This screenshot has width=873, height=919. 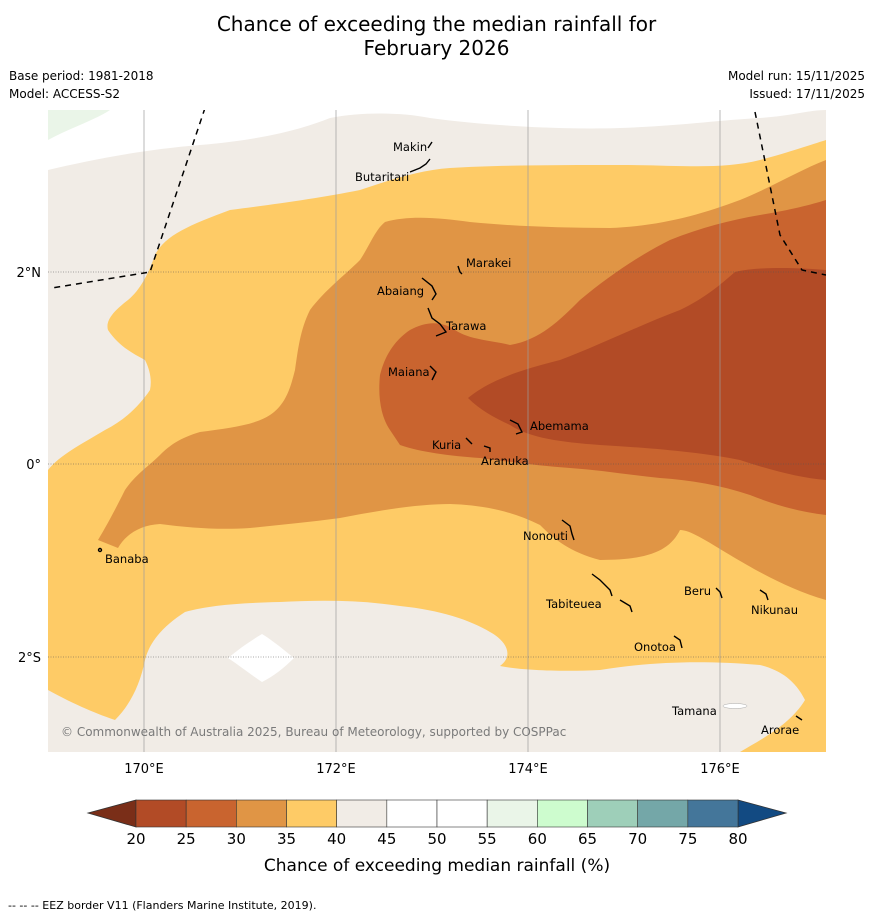 What do you see at coordinates (487, 839) in the screenshot?
I see `colorbar-tick-label: 55` at bounding box center [487, 839].